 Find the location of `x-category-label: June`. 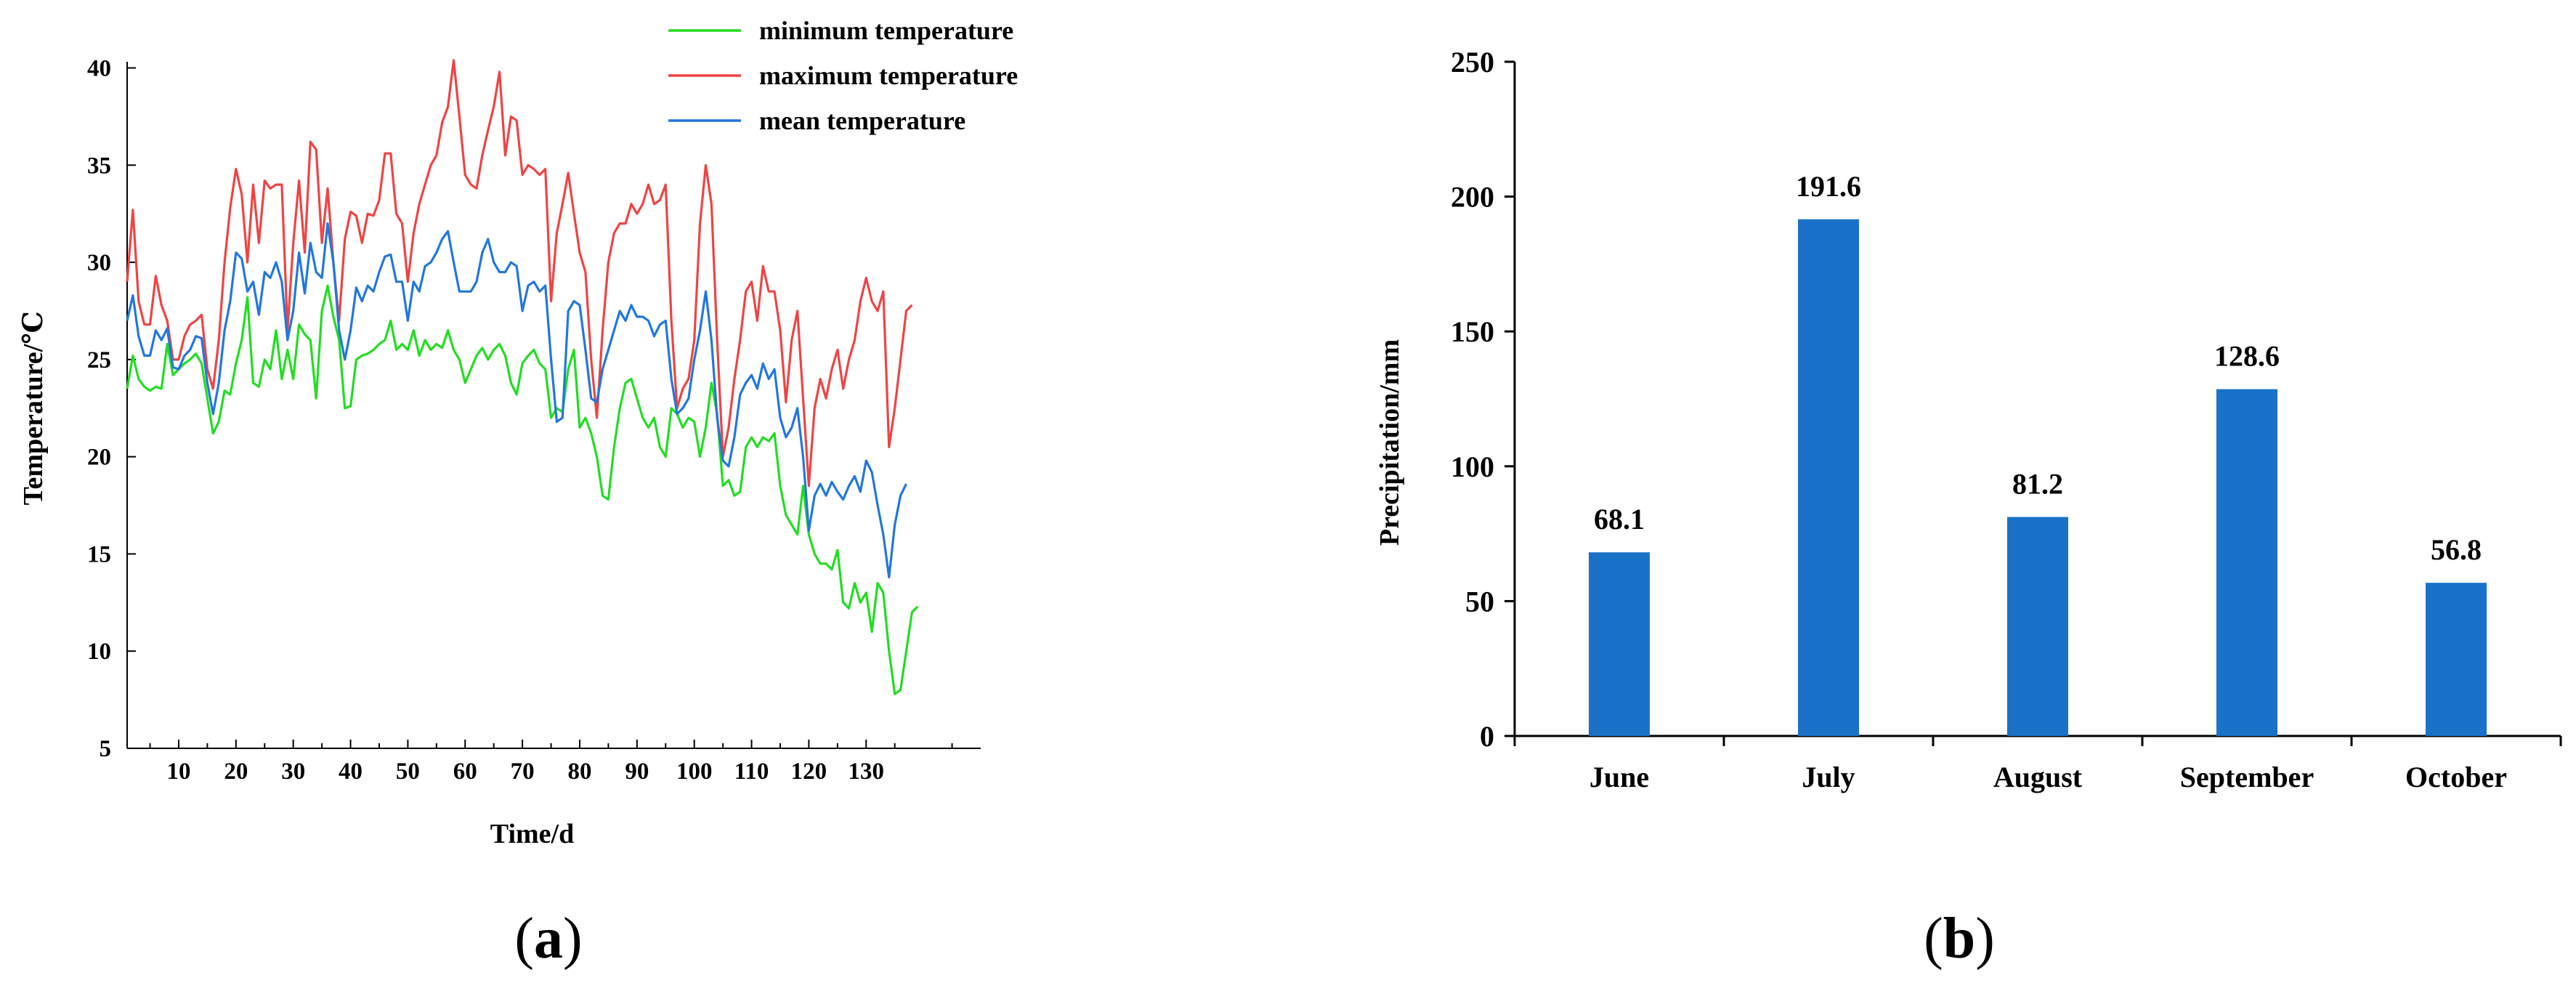

x-category-label: June is located at coordinates (1619, 777).